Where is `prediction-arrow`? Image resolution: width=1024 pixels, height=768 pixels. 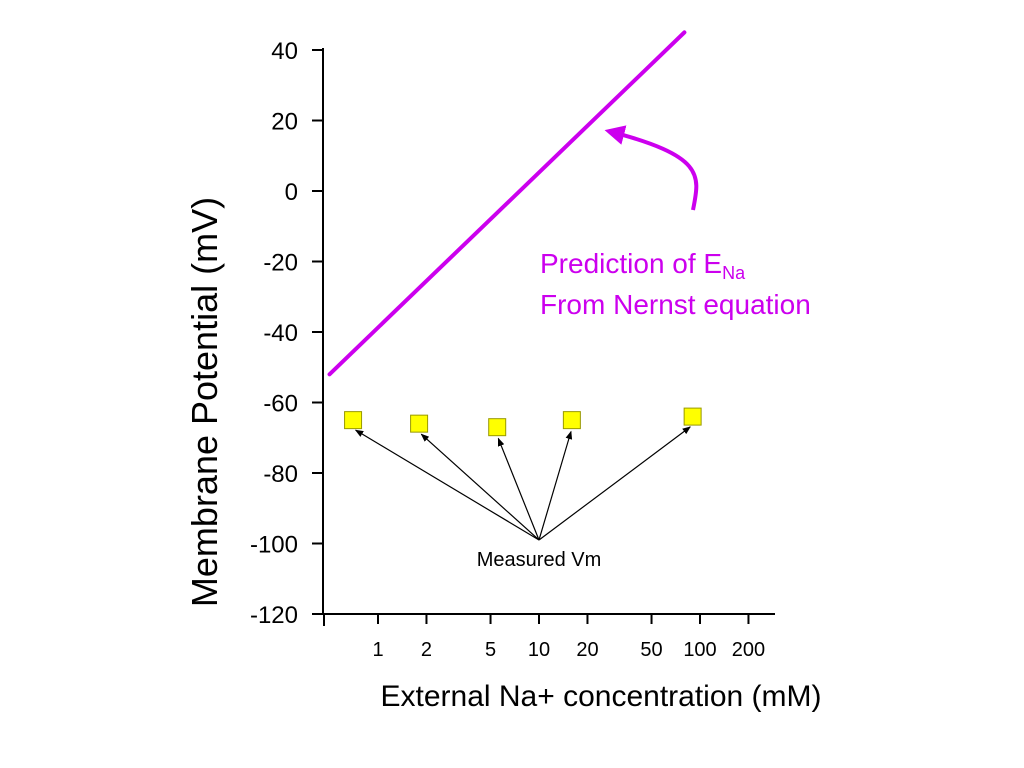 prediction-arrow is located at coordinates (651, 168).